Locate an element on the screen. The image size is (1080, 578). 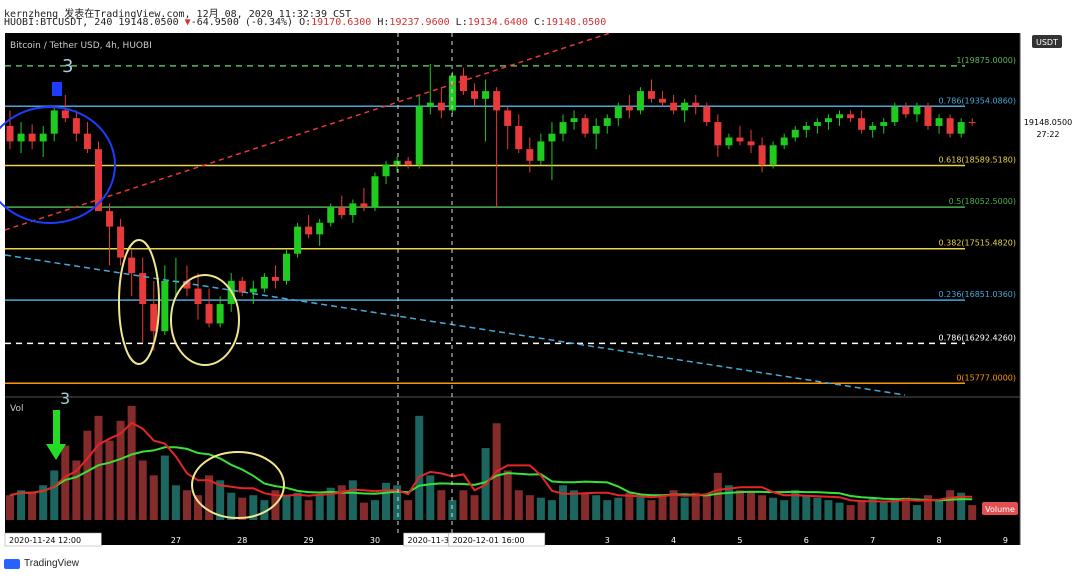
chart-title: Bitcoin / Tether USD, 4h, HUOBI is located at coordinates (81, 46).